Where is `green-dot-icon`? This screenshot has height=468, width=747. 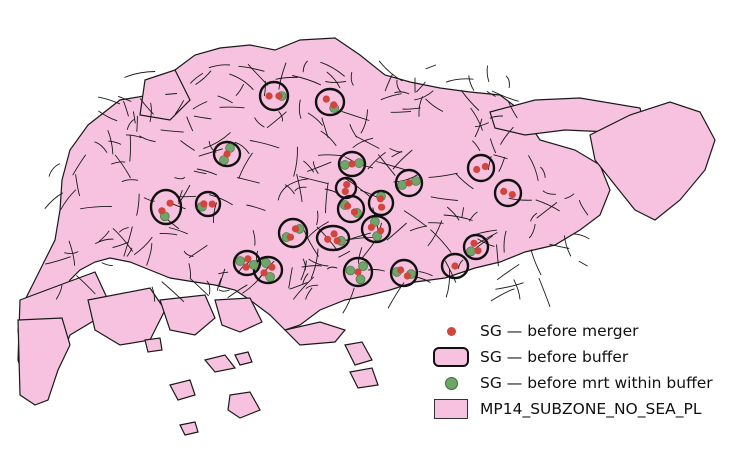
green-dot-icon is located at coordinates (451, 383).